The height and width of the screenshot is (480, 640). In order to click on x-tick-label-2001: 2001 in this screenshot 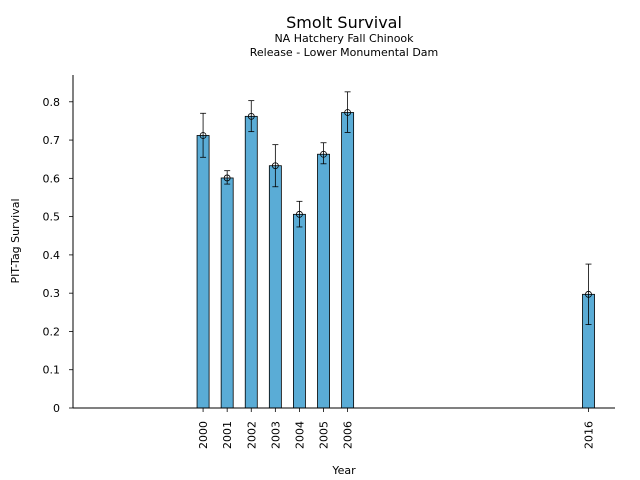, I will do `click(227, 435)`.